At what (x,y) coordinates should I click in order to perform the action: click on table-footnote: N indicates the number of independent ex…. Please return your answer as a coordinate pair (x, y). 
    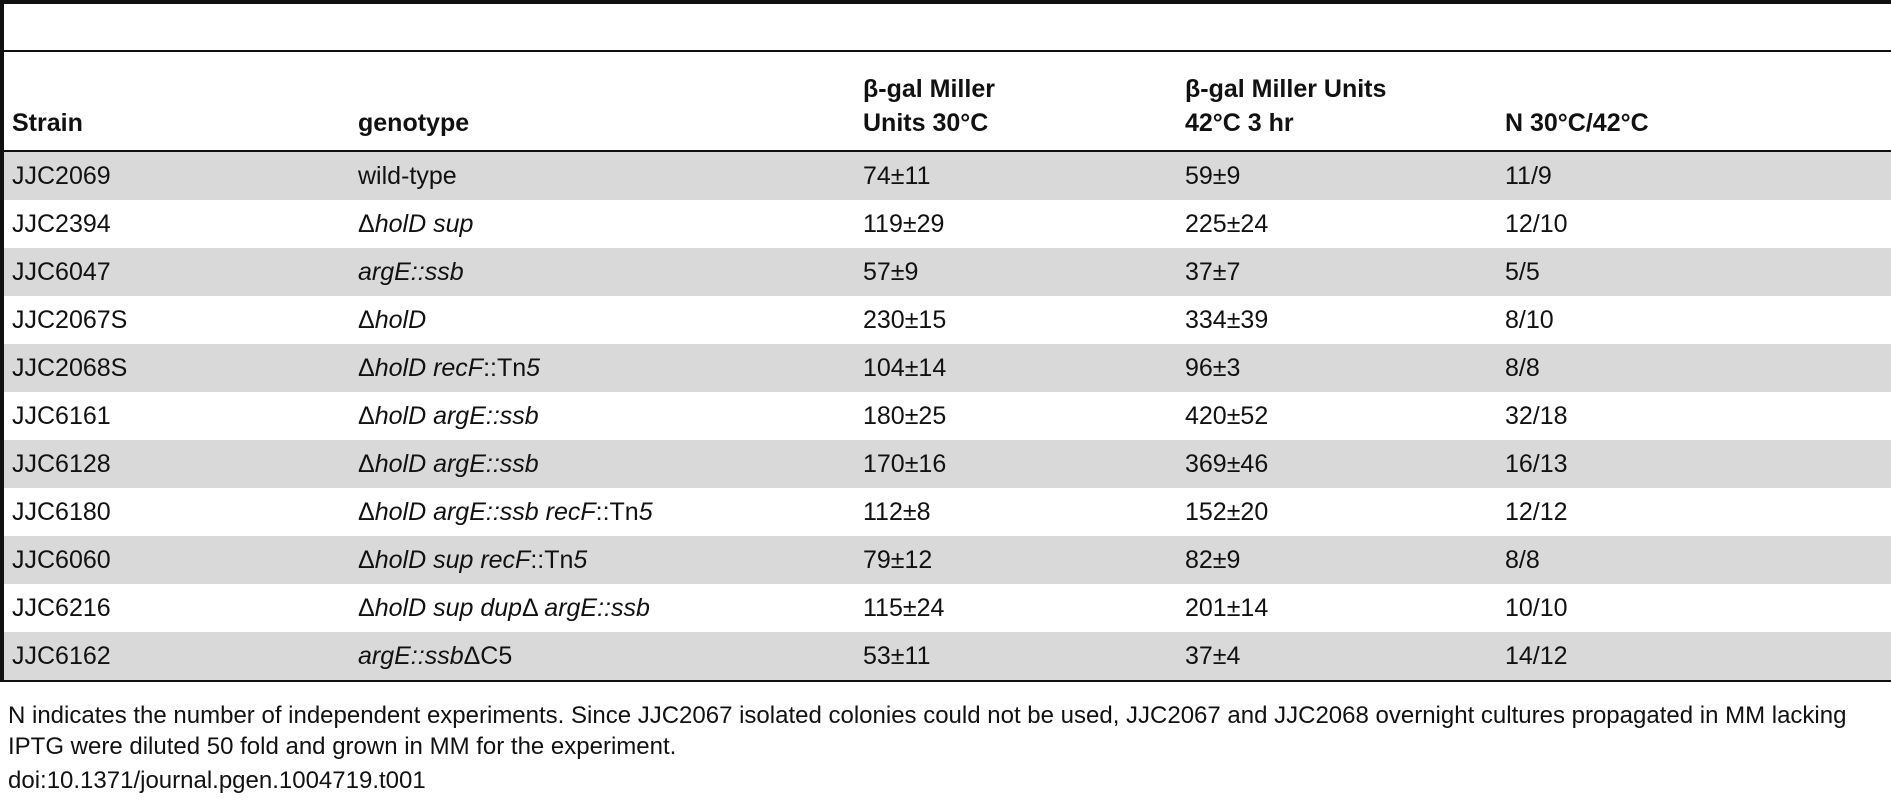
    Looking at the image, I should click on (927, 731).